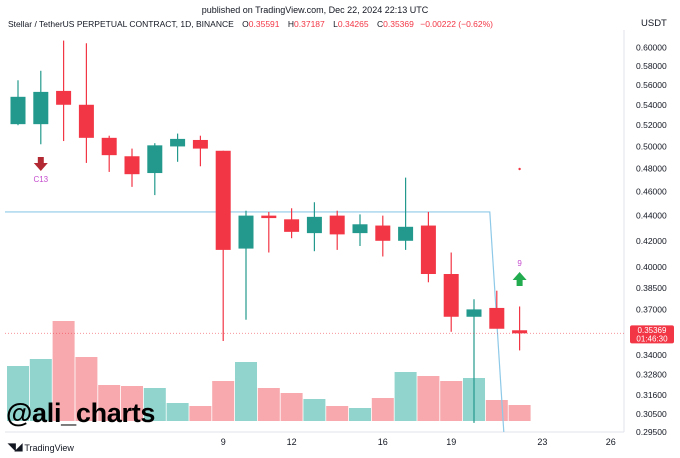 This screenshot has width=680, height=458. What do you see at coordinates (651, 146) in the screenshot?
I see `y-tick-label: 0.50000` at bounding box center [651, 146].